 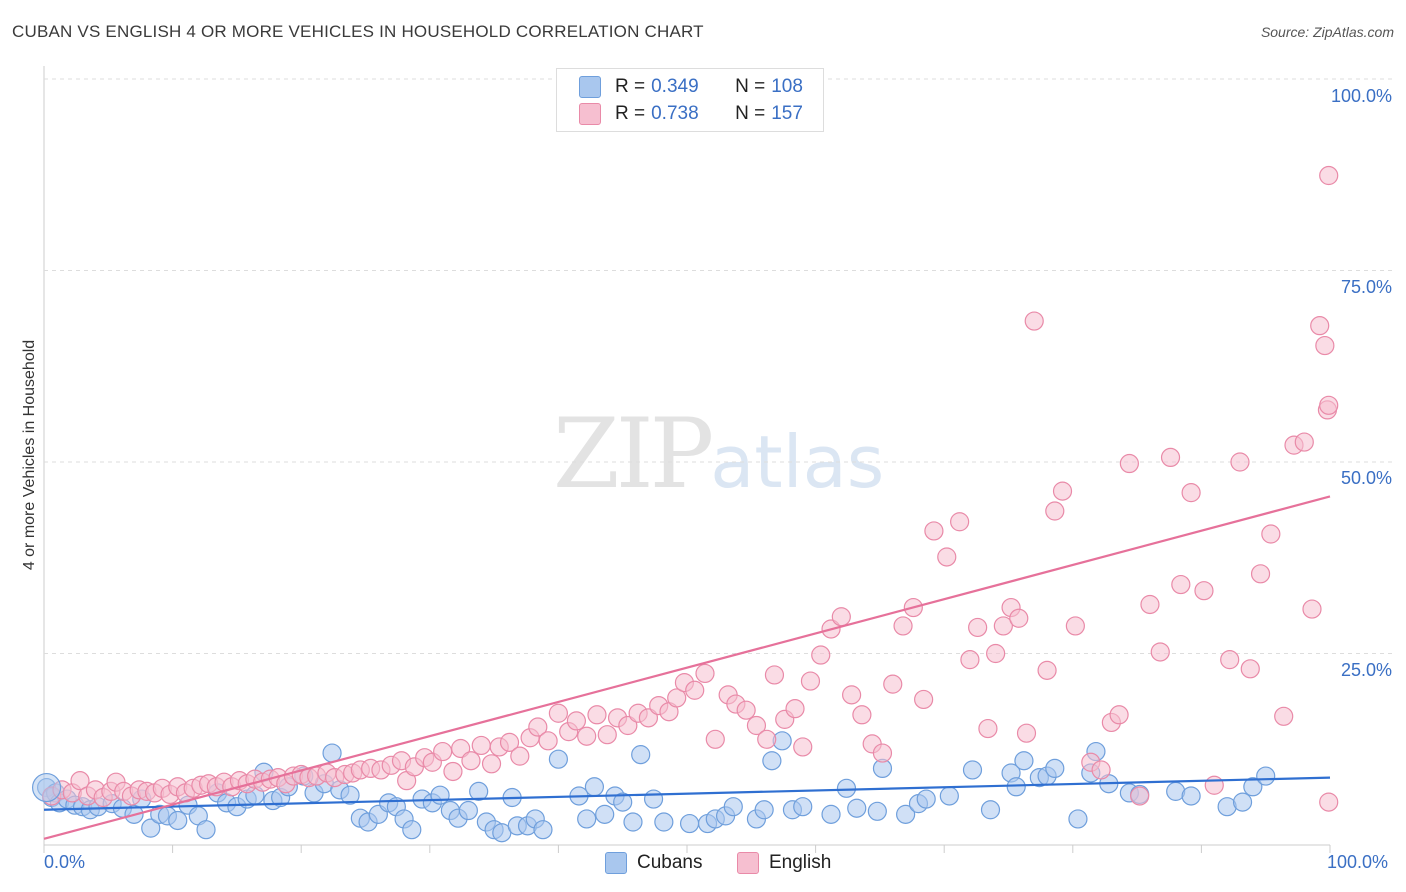 What do you see at coordinates (1366, 287) in the screenshot?
I see `y-tick-label-75: 75.0%` at bounding box center [1366, 287].